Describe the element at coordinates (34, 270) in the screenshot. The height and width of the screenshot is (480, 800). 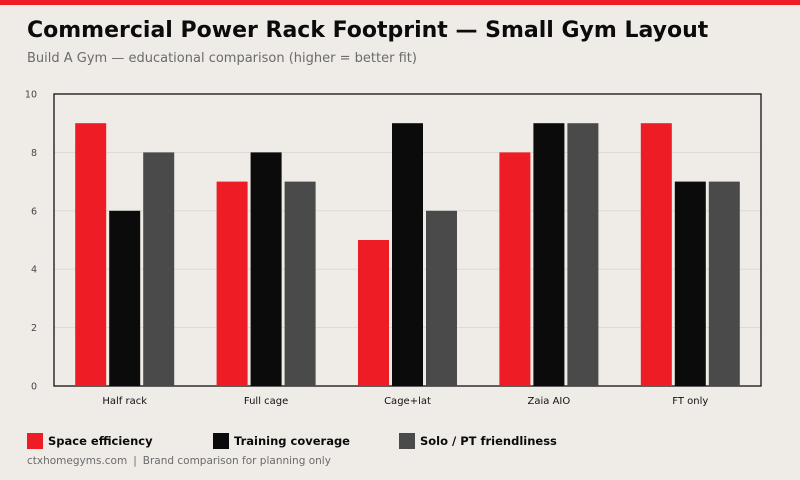
I see `y-tick-label: 4` at that location.